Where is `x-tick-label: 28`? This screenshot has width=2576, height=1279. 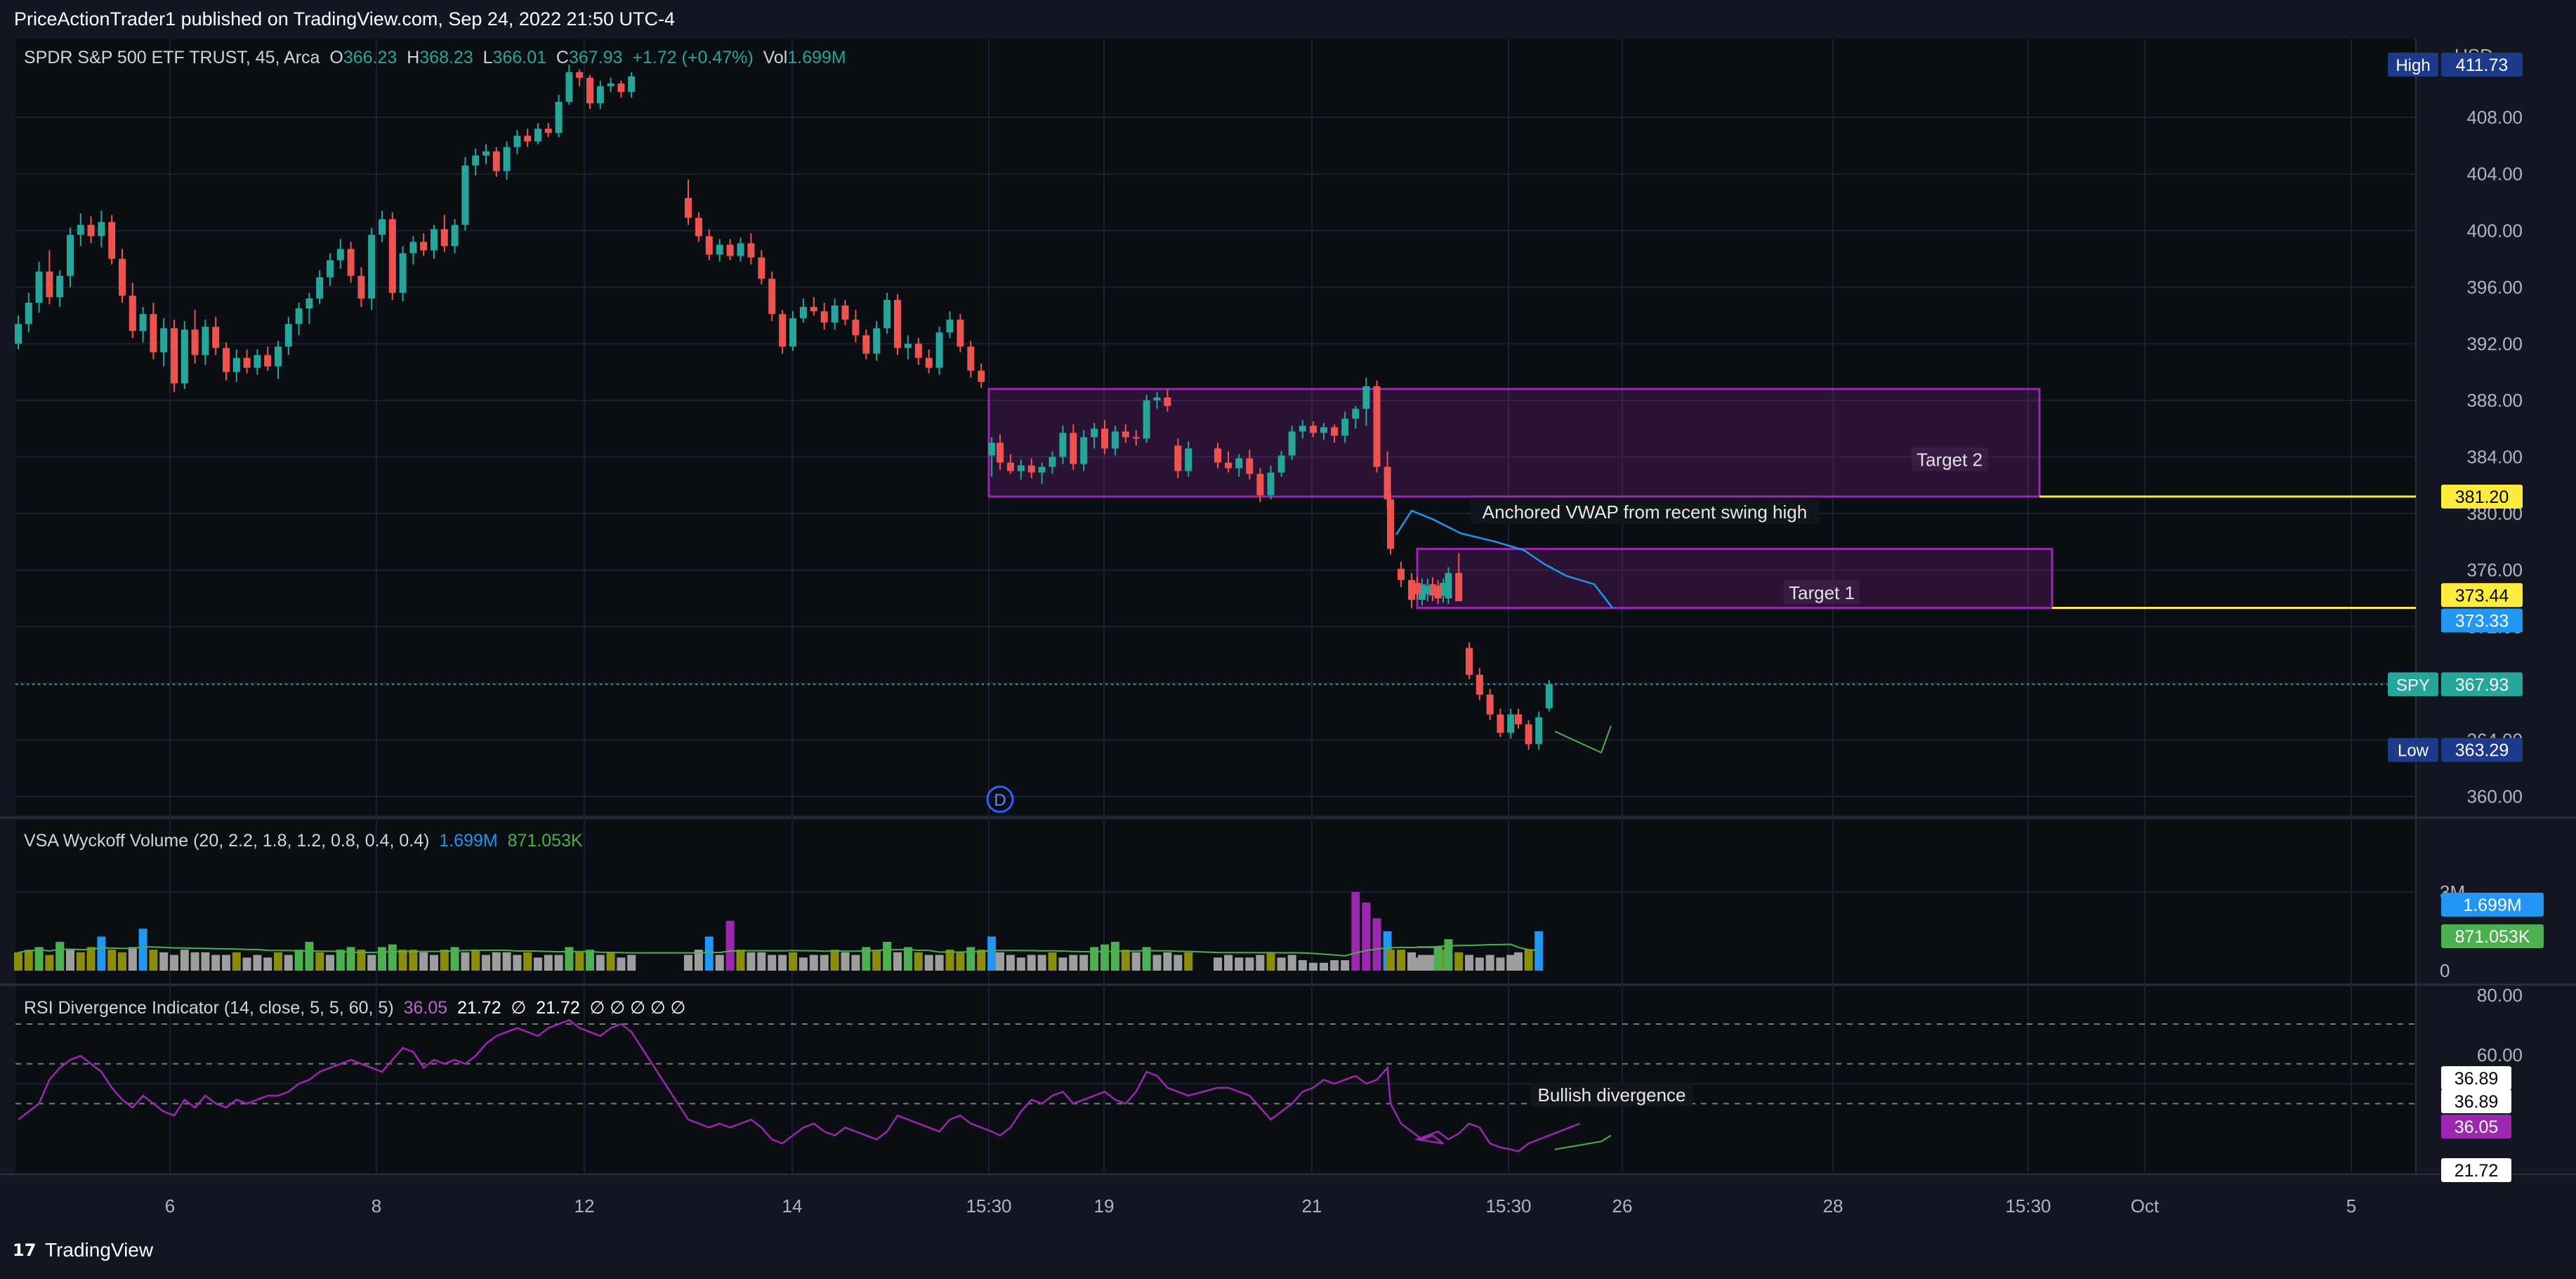 x-tick-label: 28 is located at coordinates (1833, 1205).